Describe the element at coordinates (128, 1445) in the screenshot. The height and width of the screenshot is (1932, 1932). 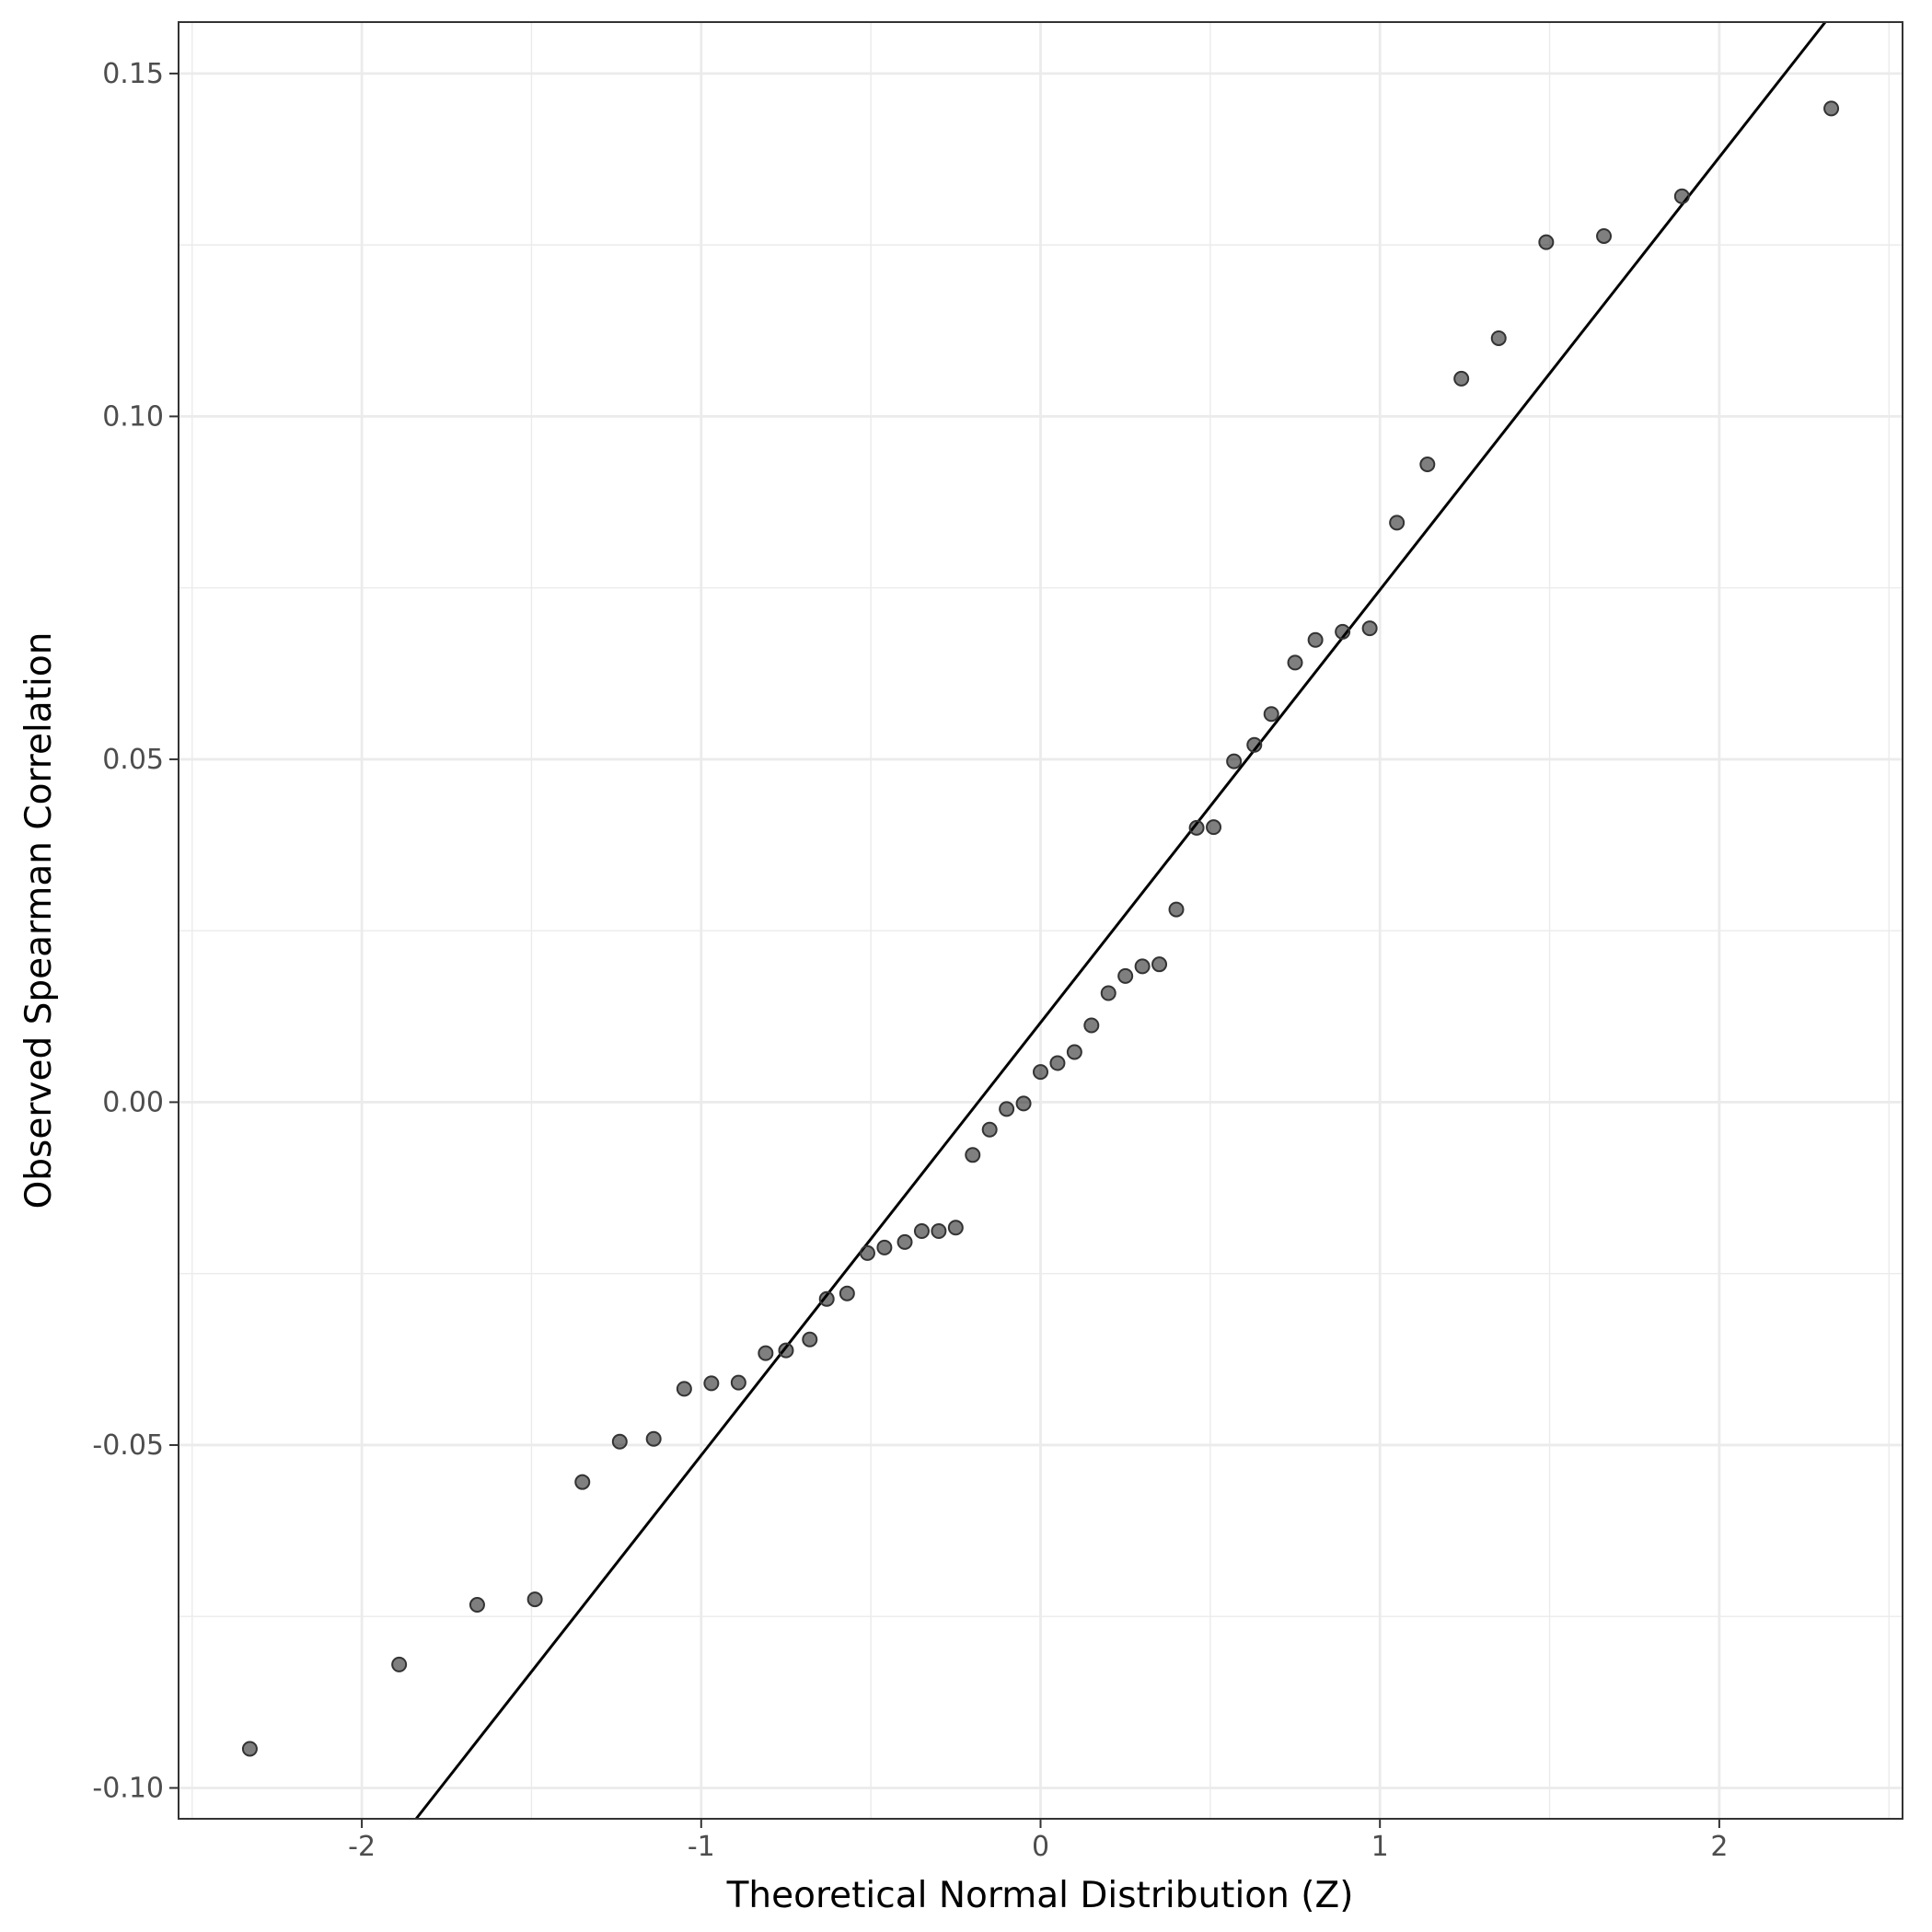
I see `y-tick-label: -0.05` at that location.